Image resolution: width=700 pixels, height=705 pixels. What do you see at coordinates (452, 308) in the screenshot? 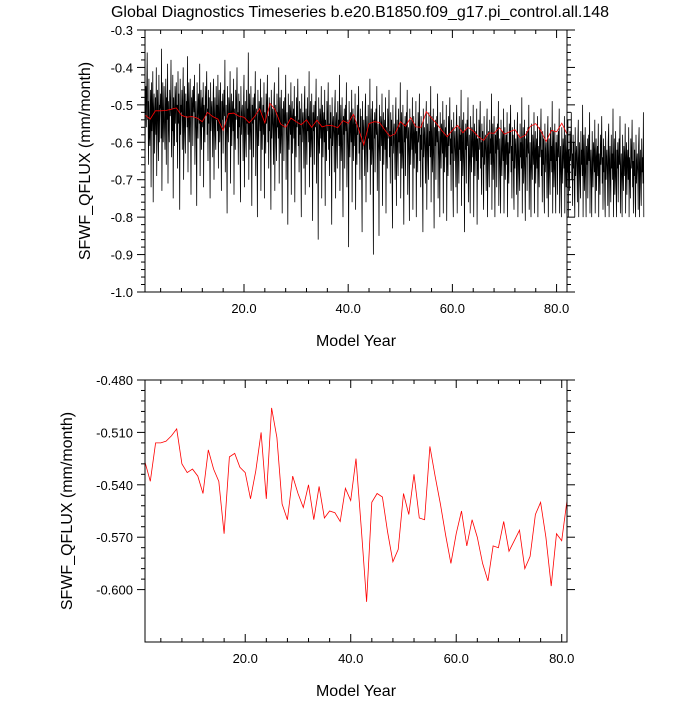
I see `top-x-tick-label: 60.0` at bounding box center [452, 308].